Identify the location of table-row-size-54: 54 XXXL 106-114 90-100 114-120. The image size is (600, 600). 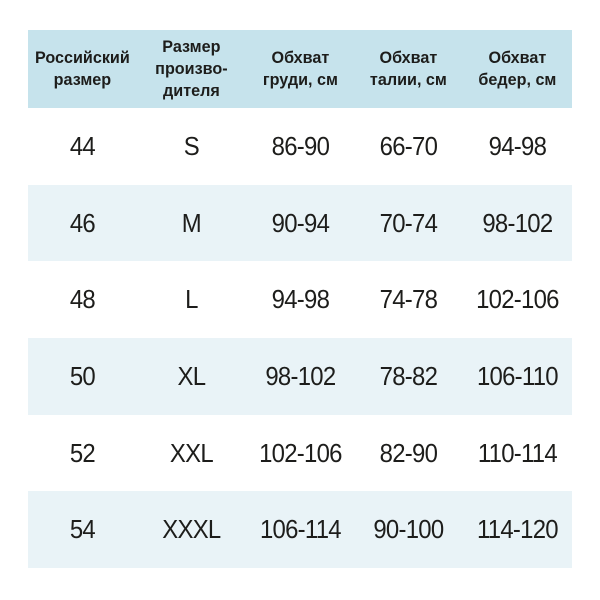
(300, 530).